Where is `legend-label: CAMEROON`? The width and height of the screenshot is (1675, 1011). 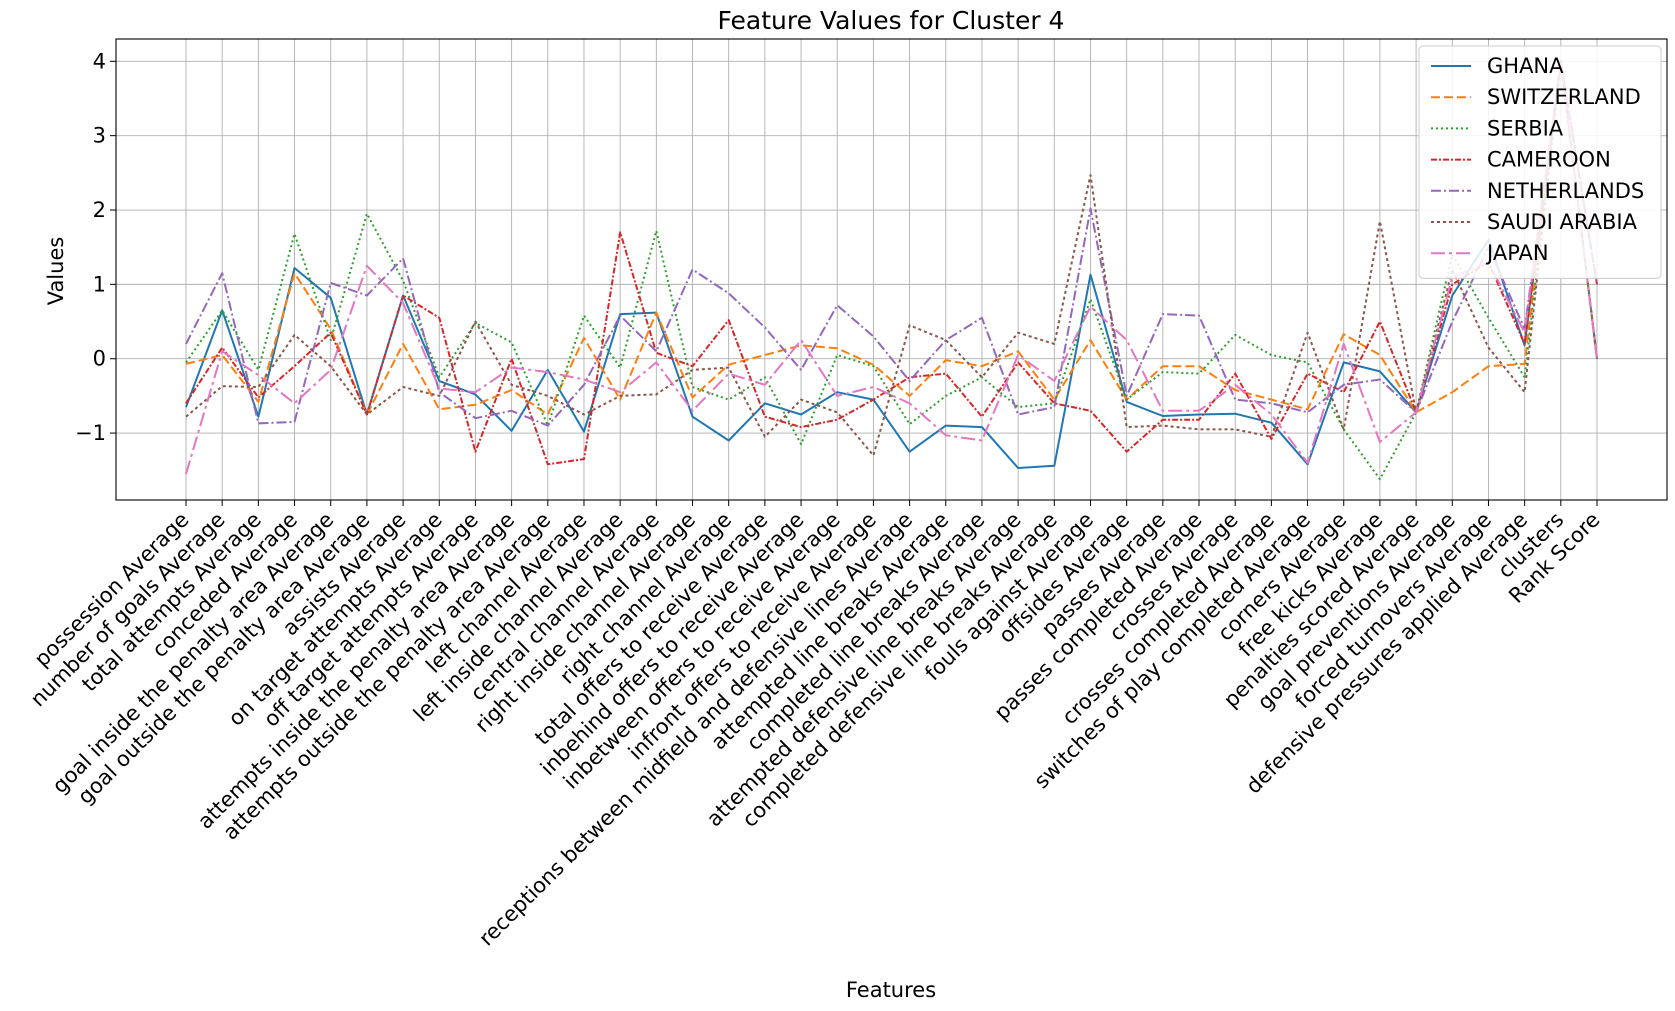 legend-label: CAMEROON is located at coordinates (1549, 160).